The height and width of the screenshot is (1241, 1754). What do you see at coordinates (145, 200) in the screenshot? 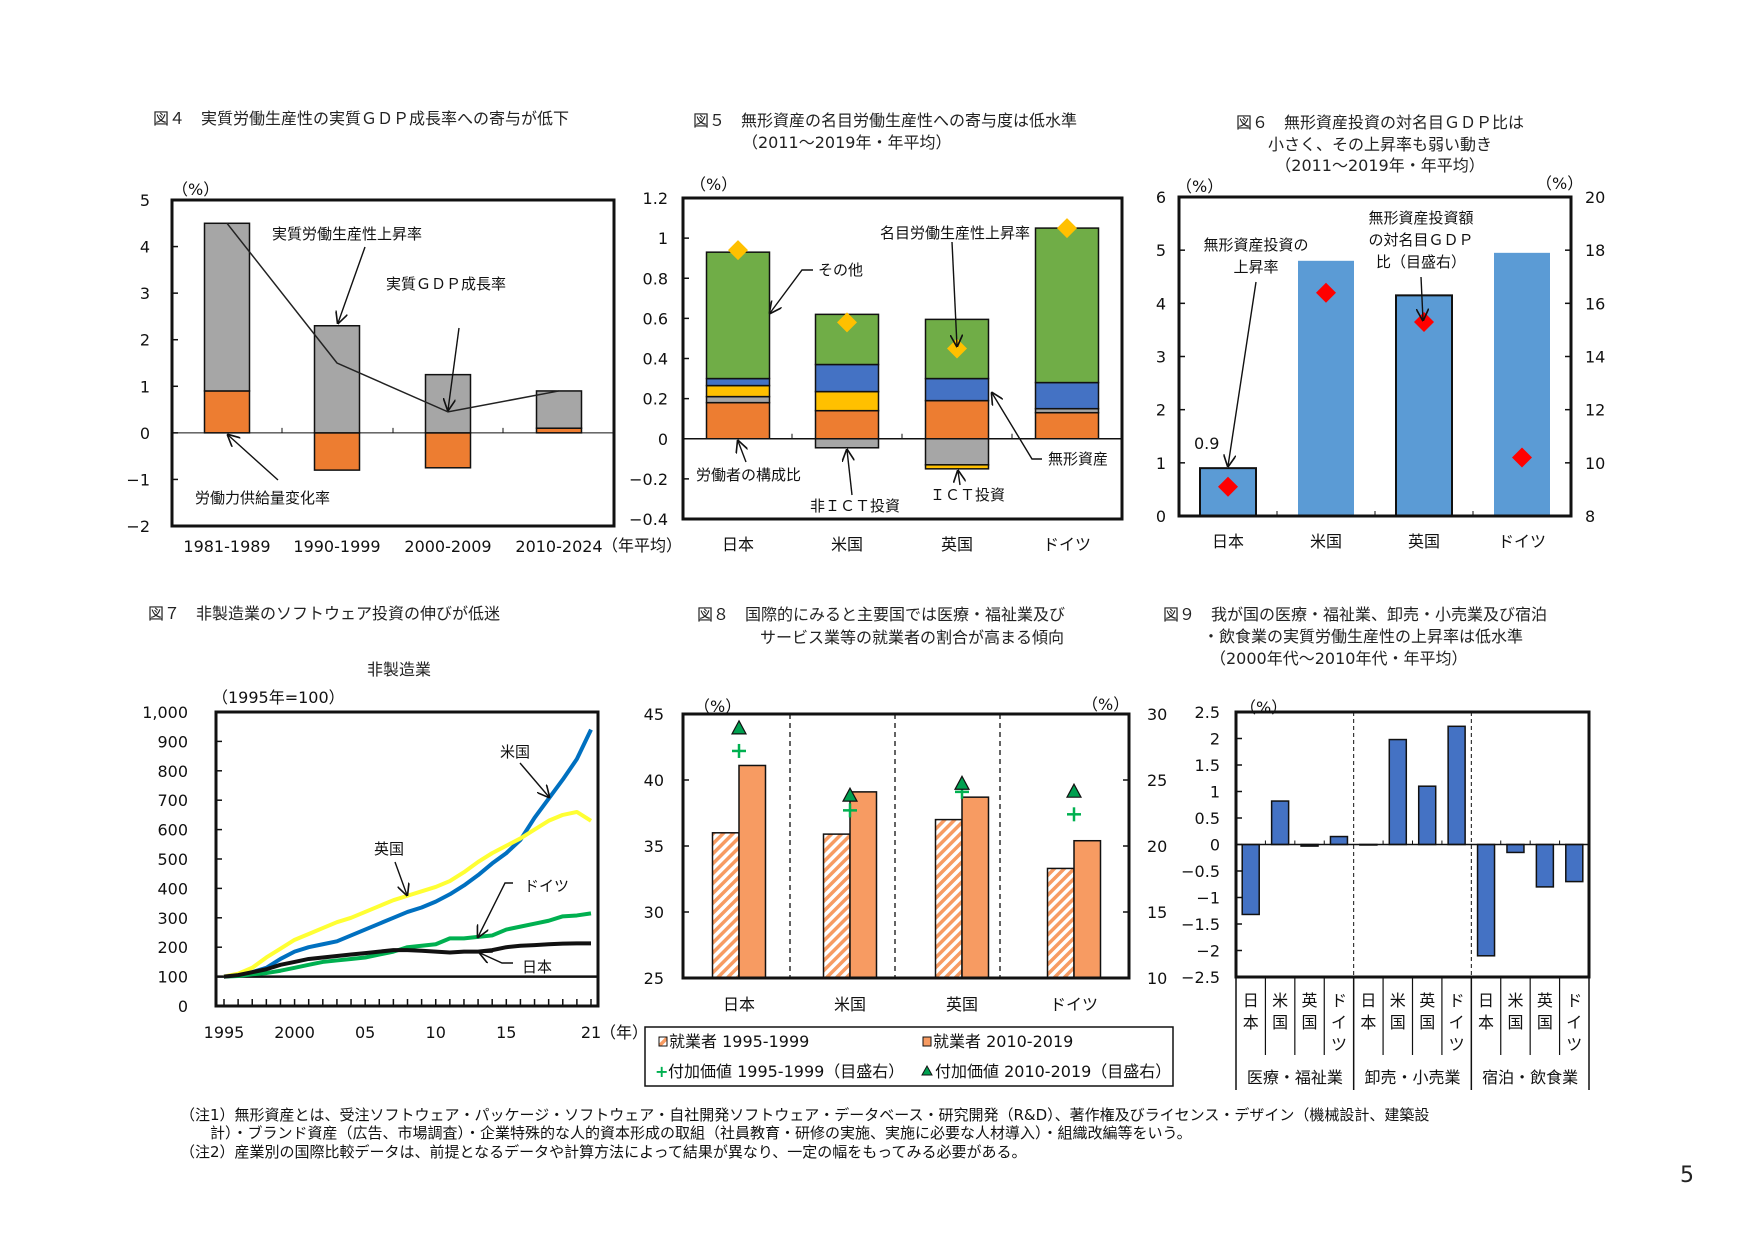
I see `fig4-y-tick-label: 5` at bounding box center [145, 200].